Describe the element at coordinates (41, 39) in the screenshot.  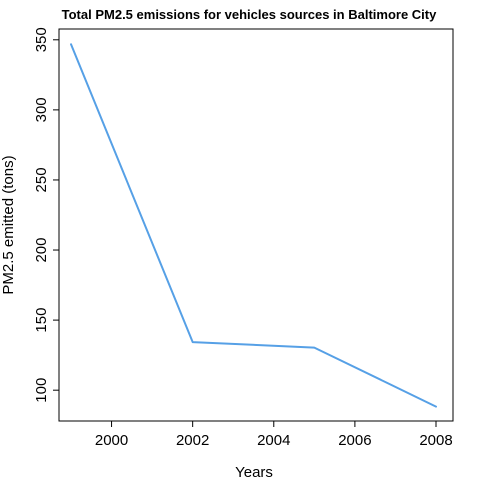
I see `y-tick-label: 350` at that location.